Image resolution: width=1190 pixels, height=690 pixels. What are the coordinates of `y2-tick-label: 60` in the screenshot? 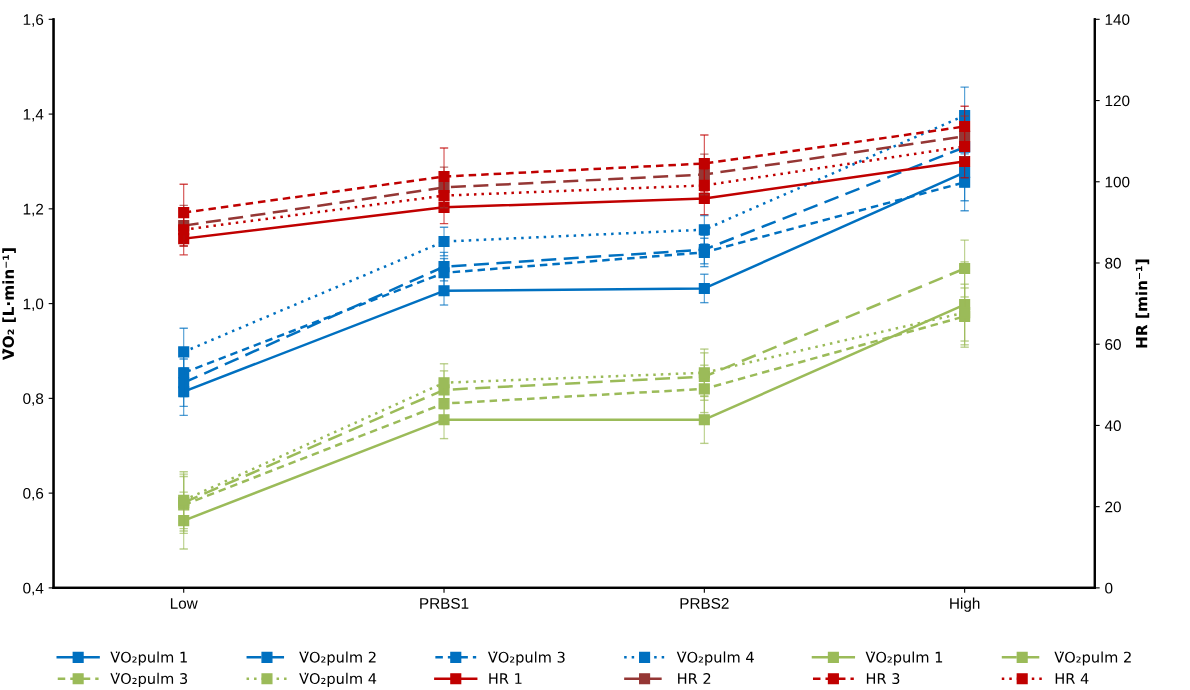 It's located at (1113, 344).